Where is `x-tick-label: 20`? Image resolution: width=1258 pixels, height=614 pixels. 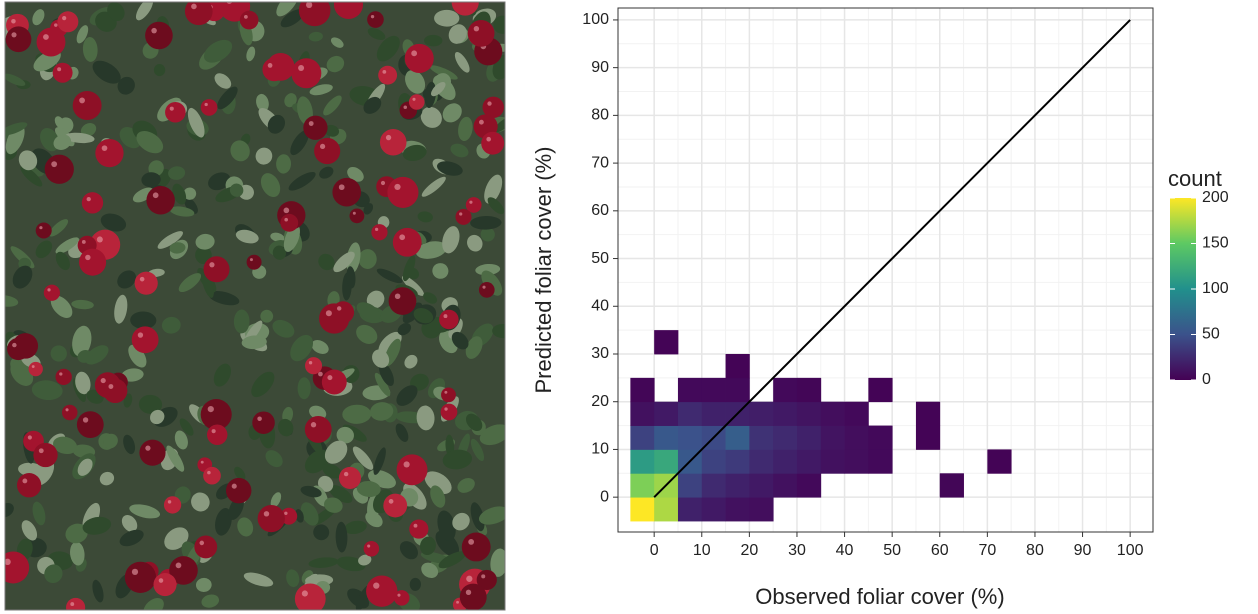 x-tick-label: 20 is located at coordinates (749, 550).